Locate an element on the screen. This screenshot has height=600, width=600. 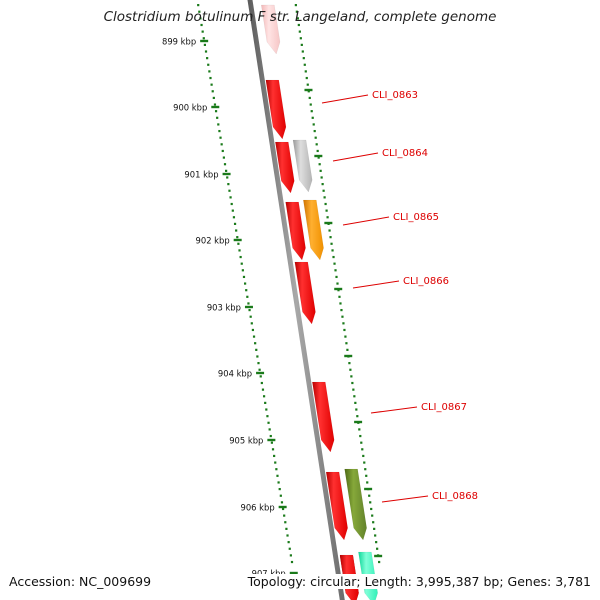
gene-label: CLI_0863 is located at coordinates (395, 95).